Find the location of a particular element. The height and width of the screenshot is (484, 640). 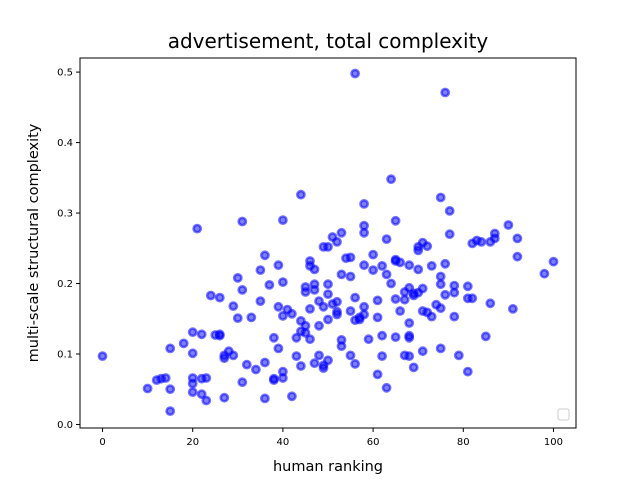

y-tick-label: 0.5 is located at coordinates (65, 73).